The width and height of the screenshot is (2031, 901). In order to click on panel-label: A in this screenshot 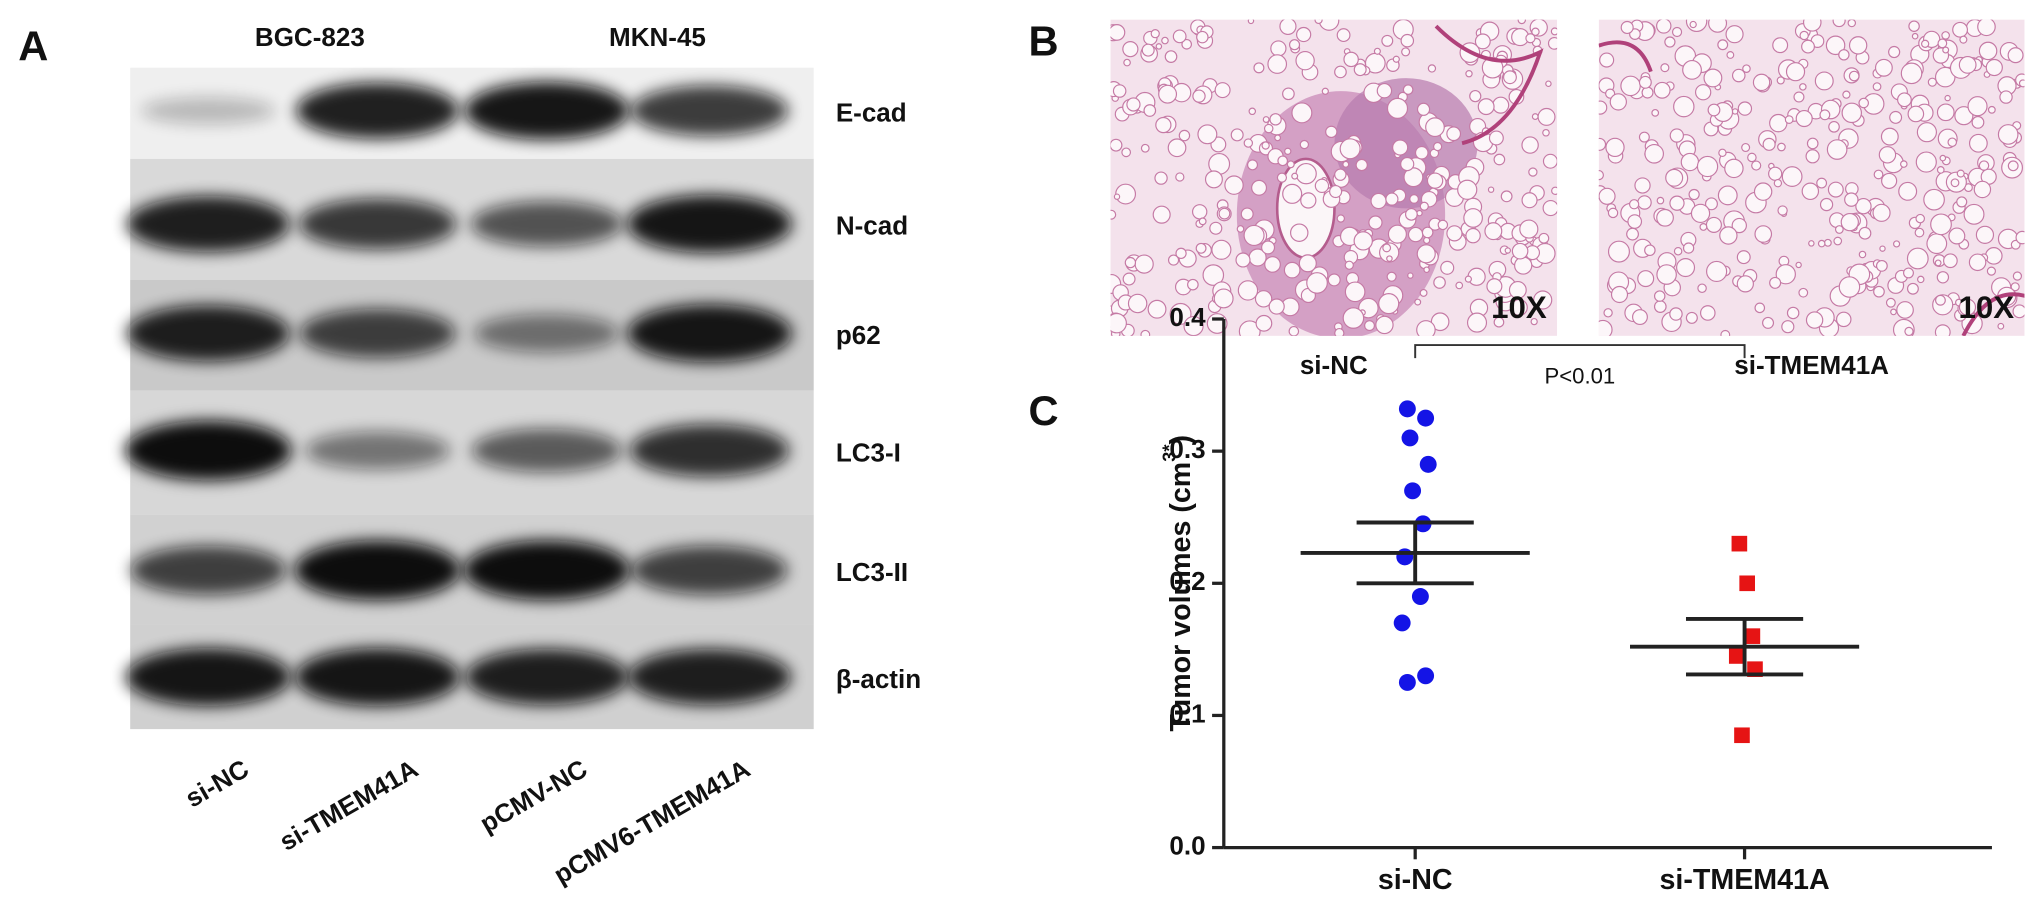, I will do `click(33, 46)`.